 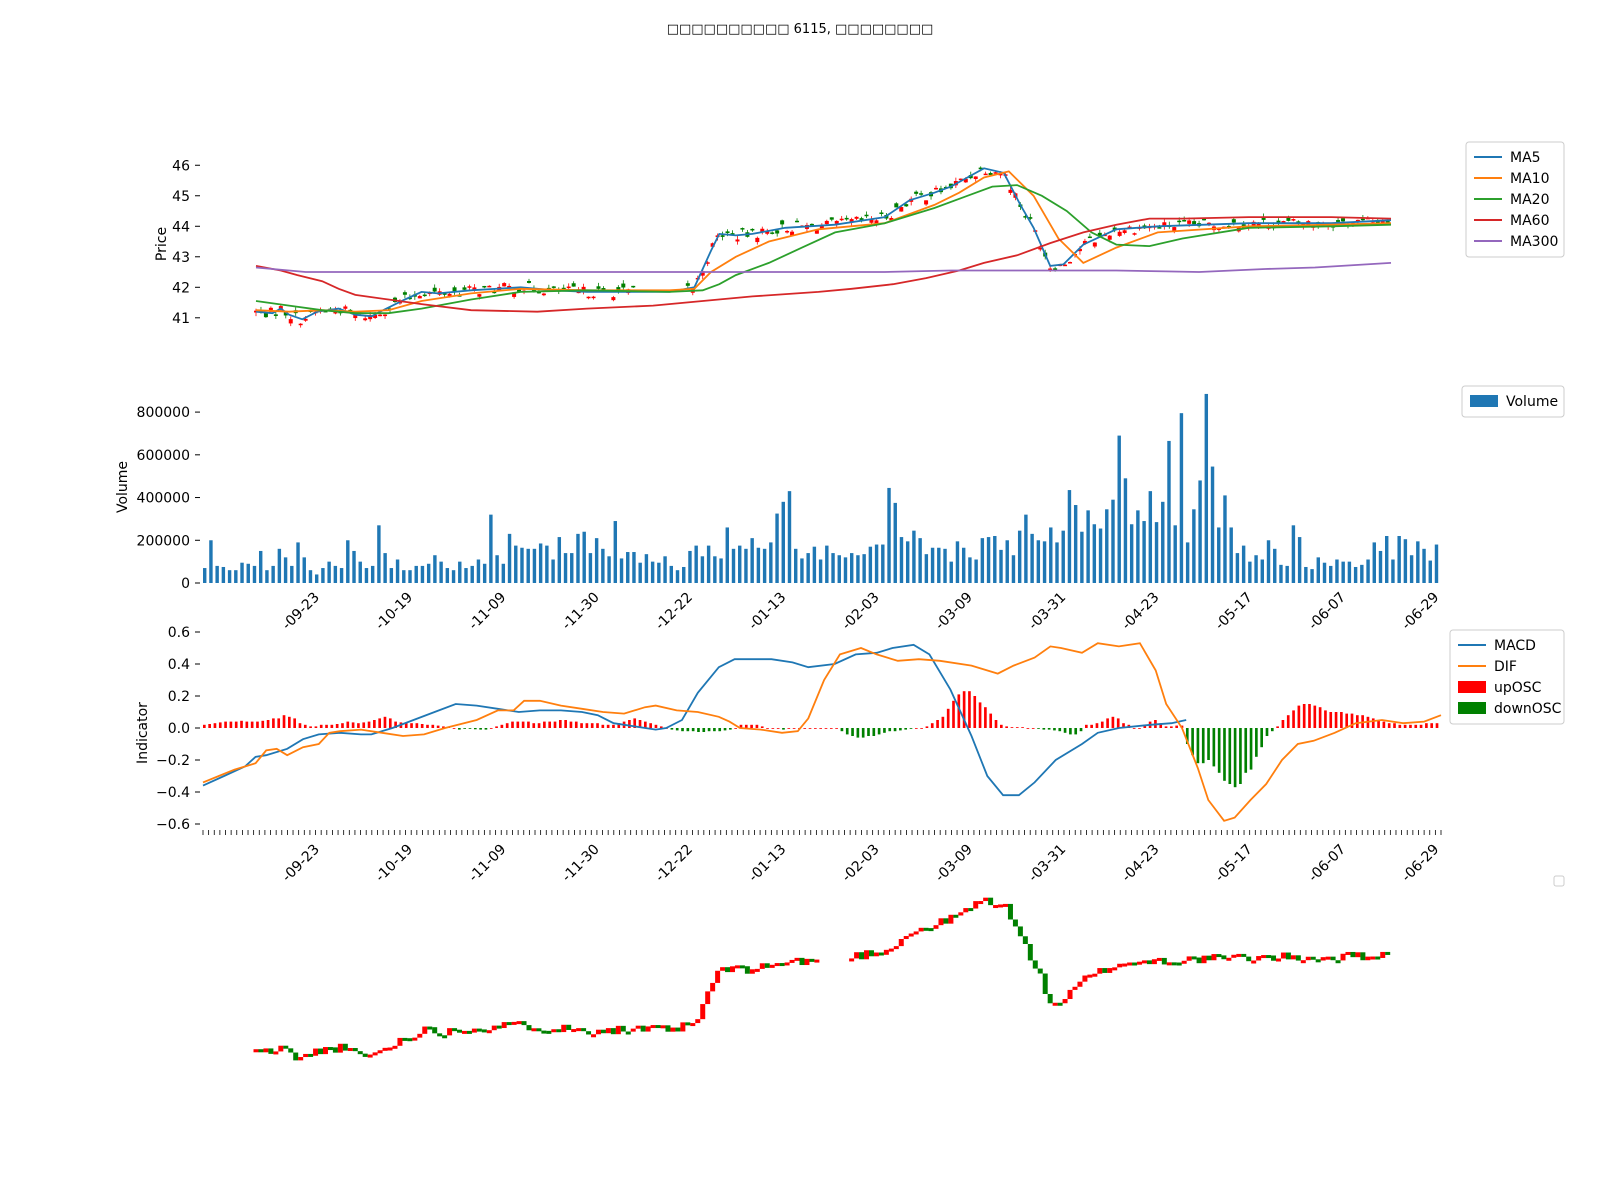 I want to click on volume-tick-label: 600000, so click(x=163, y=456).